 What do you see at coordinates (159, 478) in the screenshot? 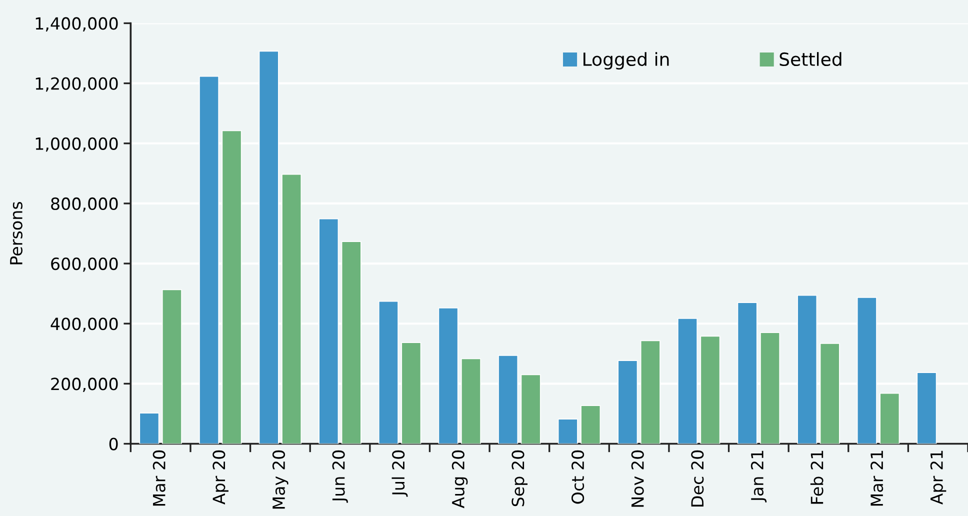
I see `x-tick-label: Mar 20` at bounding box center [159, 478].